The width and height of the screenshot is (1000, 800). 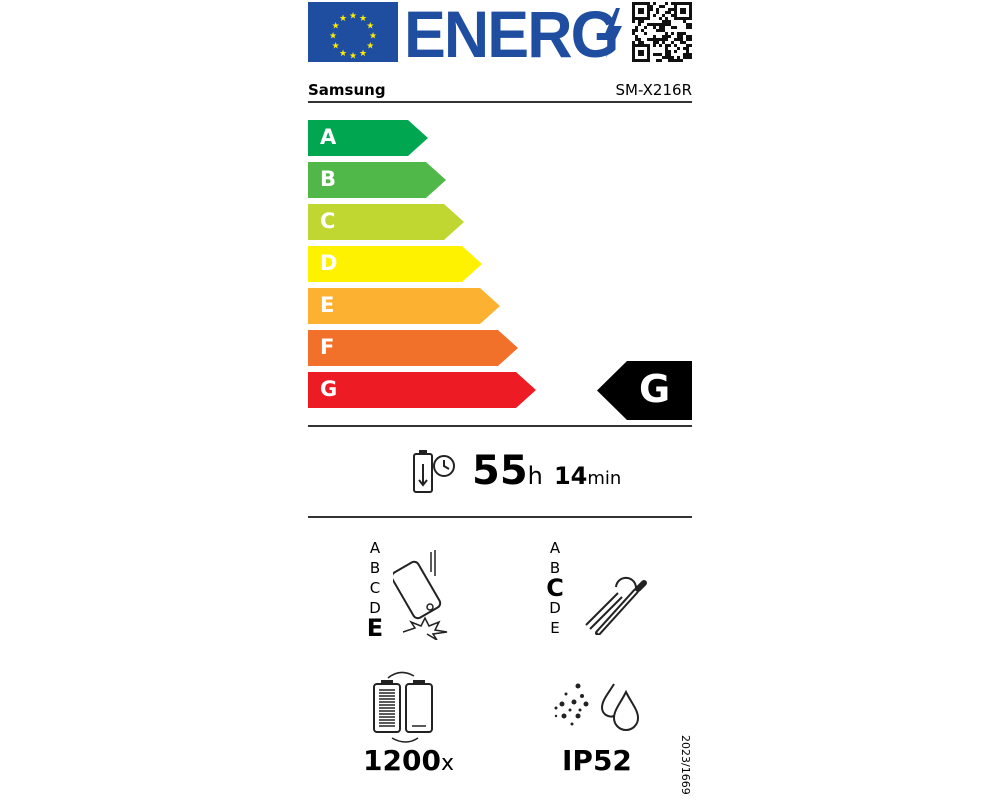 What do you see at coordinates (597, 760) in the screenshot?
I see `ingress-protection: IP52` at bounding box center [597, 760].